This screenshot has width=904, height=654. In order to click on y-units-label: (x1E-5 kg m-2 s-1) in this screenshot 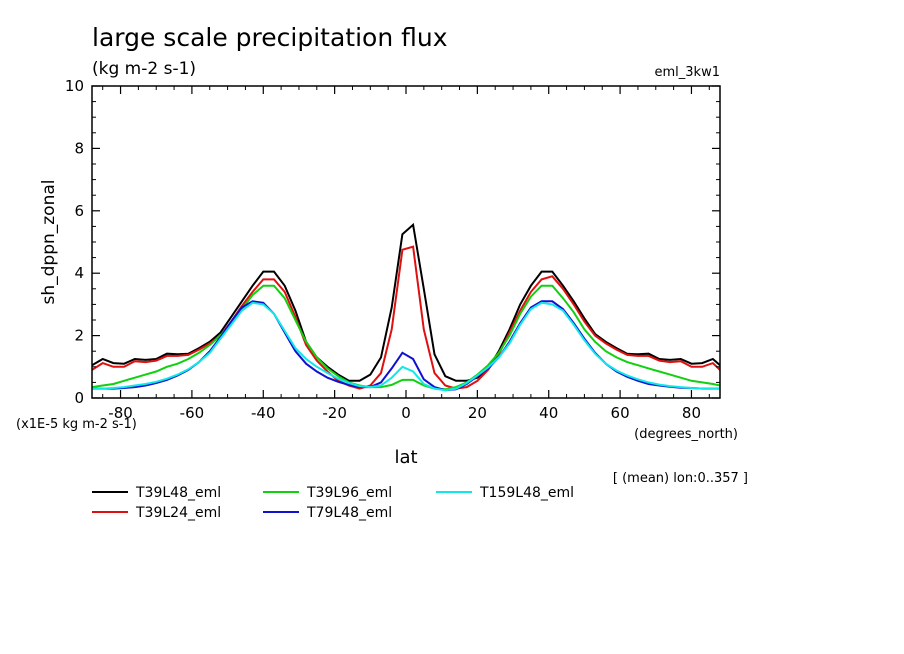, I will do `click(76, 424)`.